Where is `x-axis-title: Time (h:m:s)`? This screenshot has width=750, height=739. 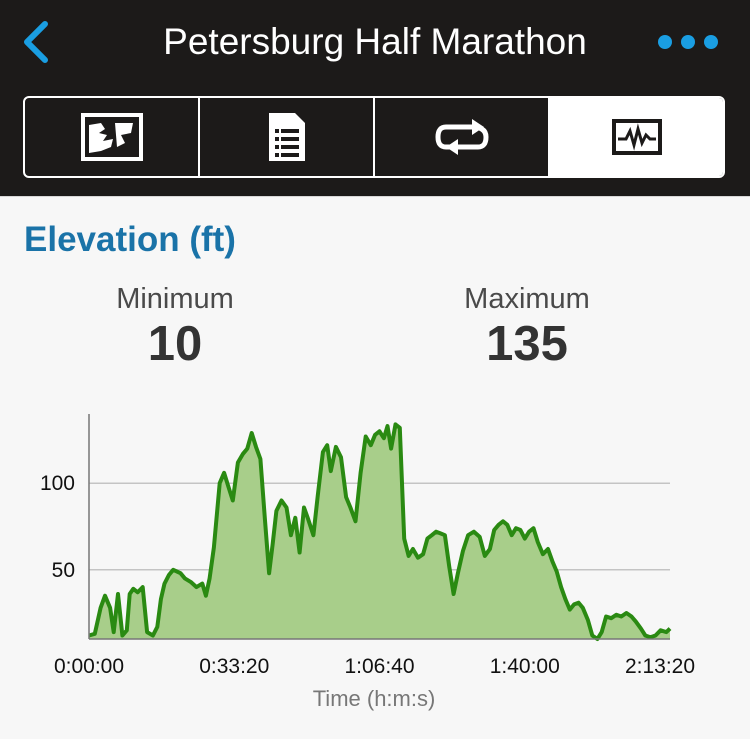 x-axis-title: Time (h:m:s) is located at coordinates (374, 698).